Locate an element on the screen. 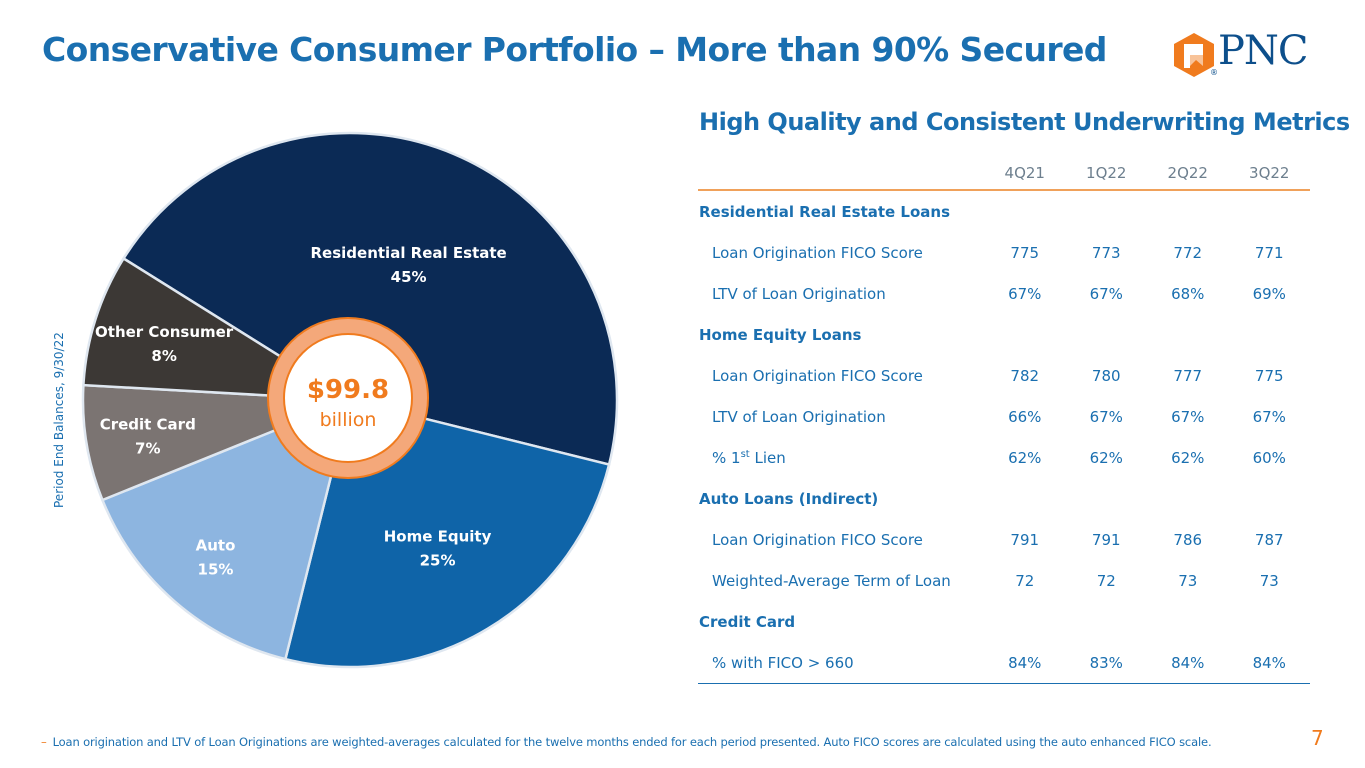  metric-value: 777 is located at coordinates (1188, 375).